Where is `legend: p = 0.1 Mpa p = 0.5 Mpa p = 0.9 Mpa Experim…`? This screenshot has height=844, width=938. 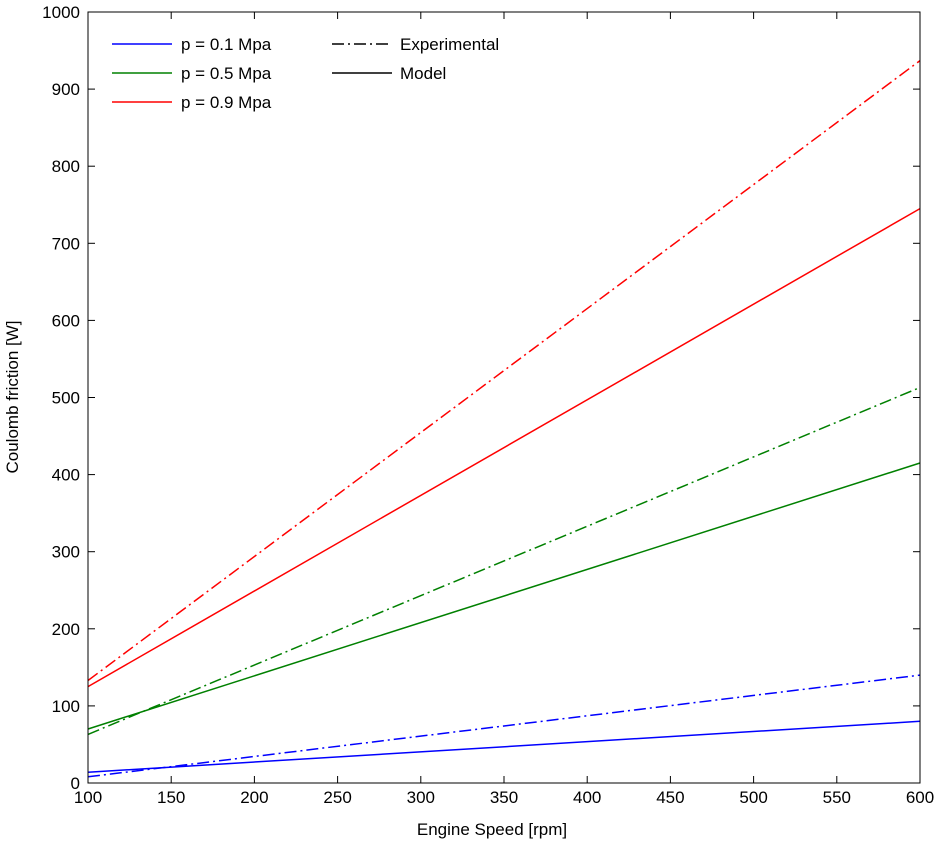
legend: p = 0.1 Mpa p = 0.5 Mpa p = 0.9 Mpa Experim… is located at coordinates (305, 73).